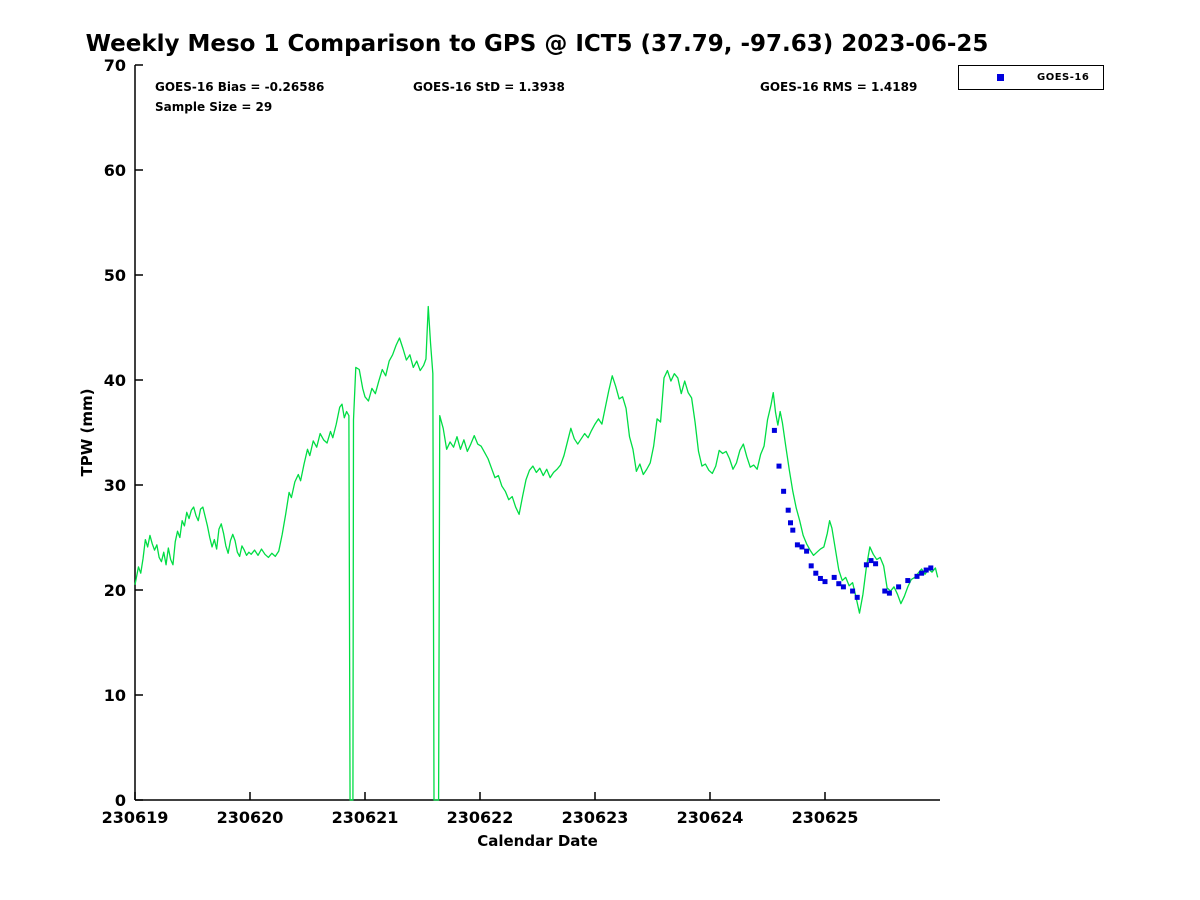  I want to click on y-axis-label: TPW (mm), so click(87, 433).